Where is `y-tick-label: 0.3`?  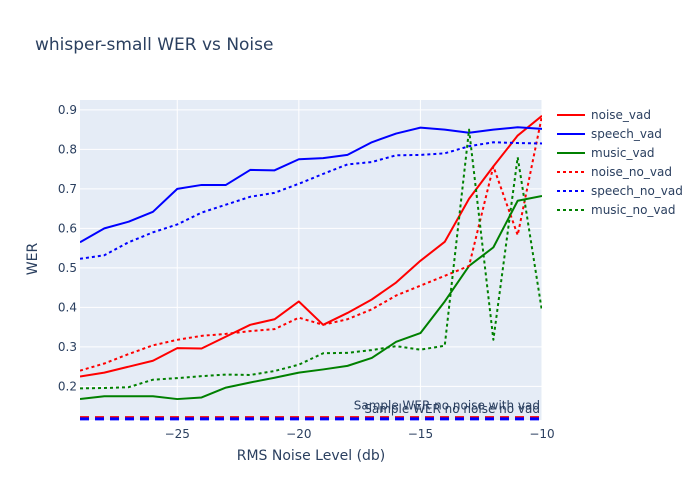
y-tick-label: 0.3 is located at coordinates (67, 347).